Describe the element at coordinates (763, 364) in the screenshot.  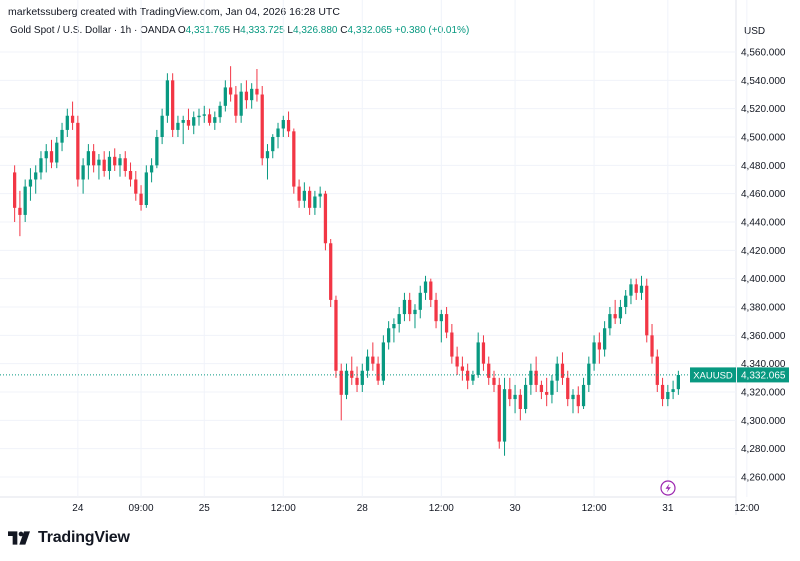
I see `y-tick-label: 4,340.000` at that location.